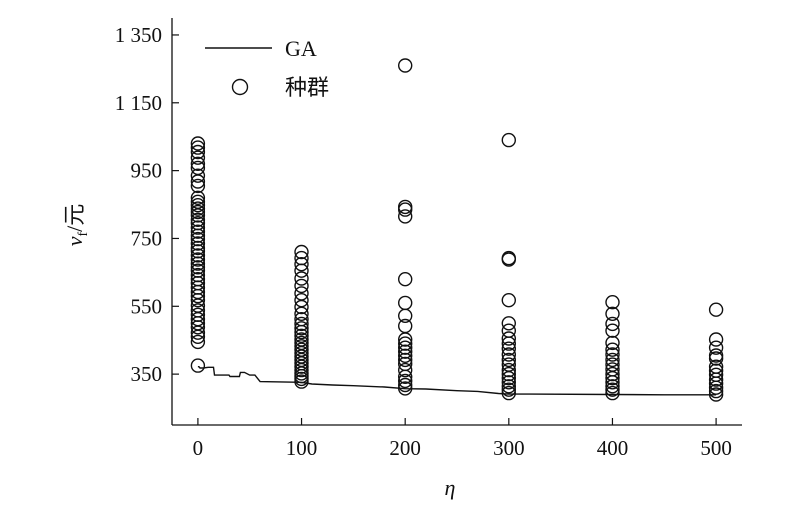  What do you see at coordinates (613, 448) in the screenshot?
I see `x-tick-label: 400` at bounding box center [613, 448].